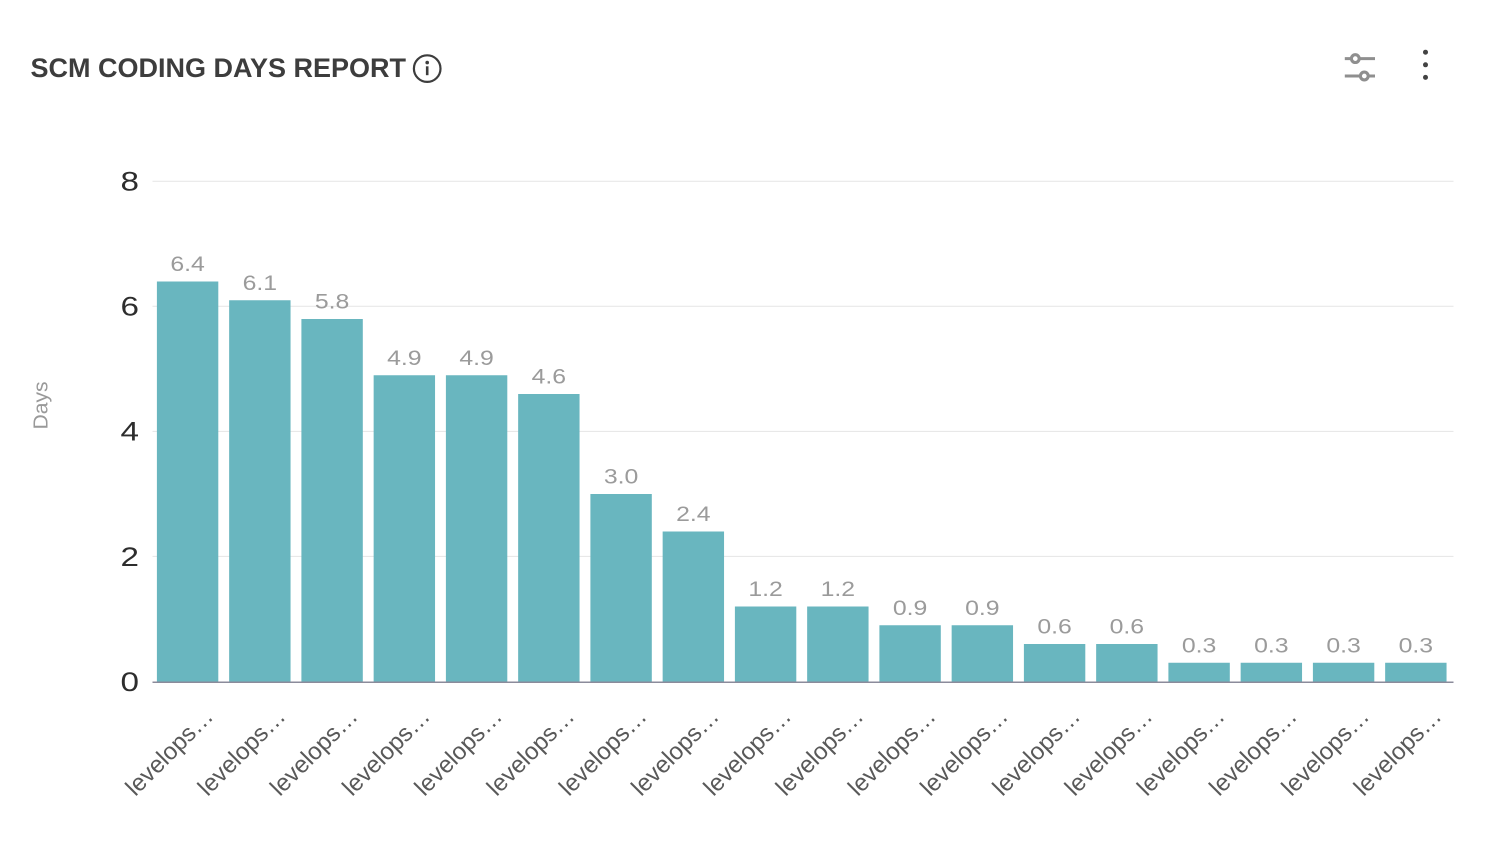 The image size is (1492, 858). Describe the element at coordinates (130, 307) in the screenshot. I see `svg-text: 6` at that location.